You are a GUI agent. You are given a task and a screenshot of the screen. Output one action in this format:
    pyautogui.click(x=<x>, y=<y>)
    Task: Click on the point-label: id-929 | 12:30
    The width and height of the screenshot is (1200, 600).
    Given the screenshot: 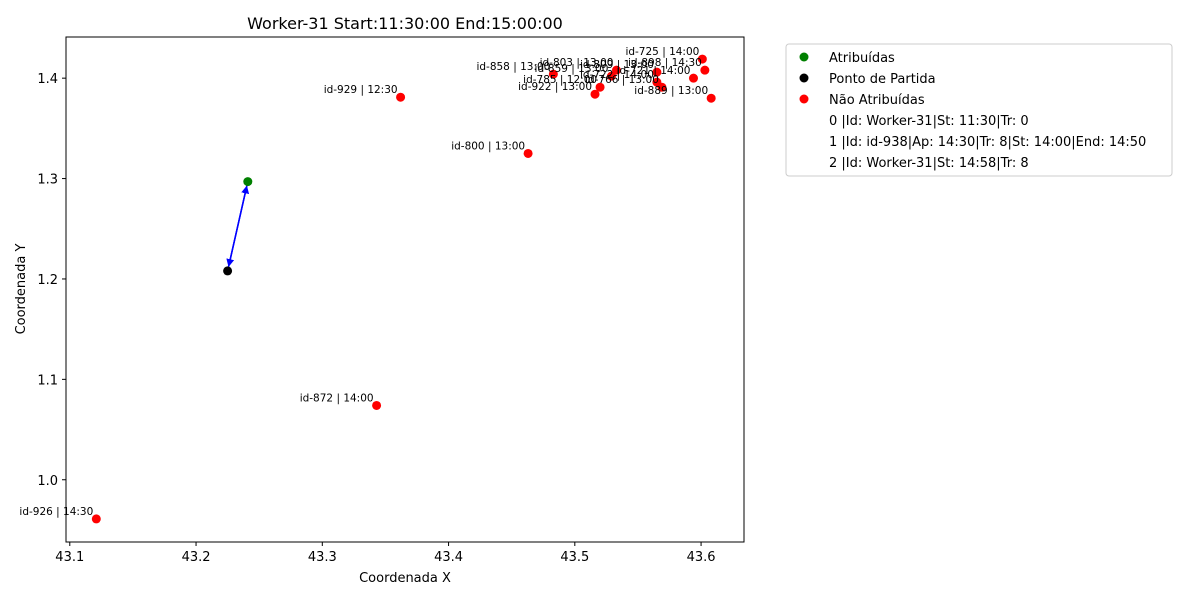 What is the action you would take?
    pyautogui.click(x=361, y=90)
    